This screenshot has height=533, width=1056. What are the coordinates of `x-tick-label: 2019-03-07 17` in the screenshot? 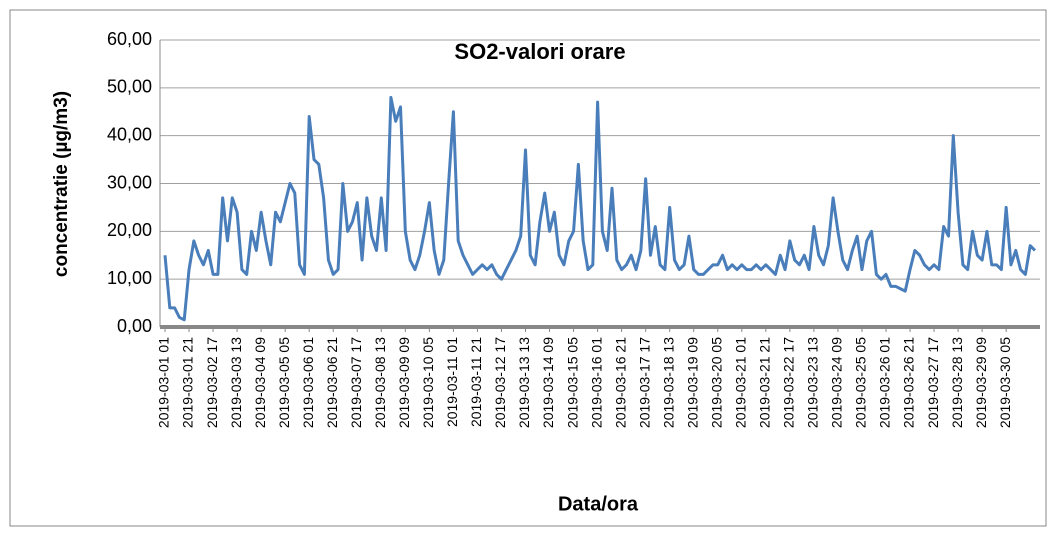 It's located at (356, 382).